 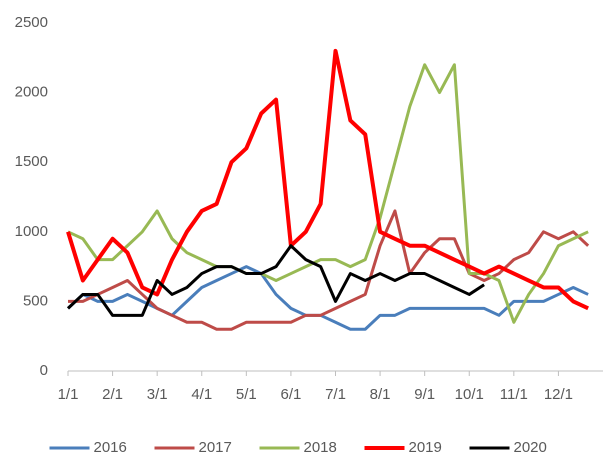 I want to click on legend-label: 2019, so click(x=425, y=447).